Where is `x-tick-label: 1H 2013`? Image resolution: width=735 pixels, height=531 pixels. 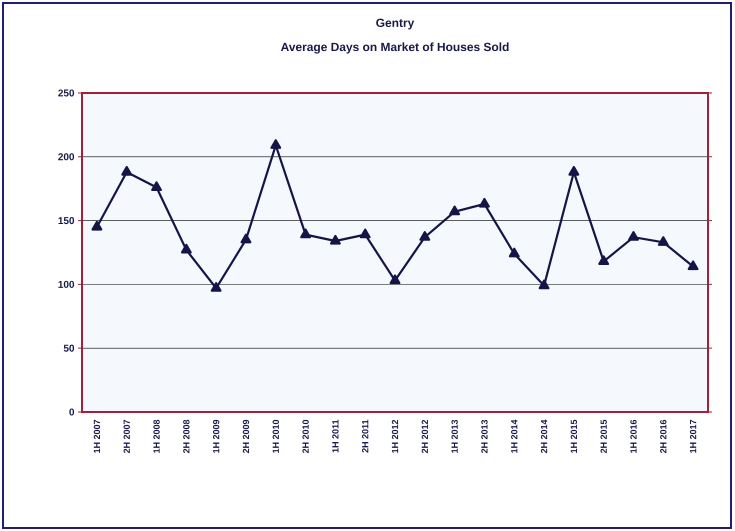 x-tick-label: 1H 2013 is located at coordinates (454, 436).